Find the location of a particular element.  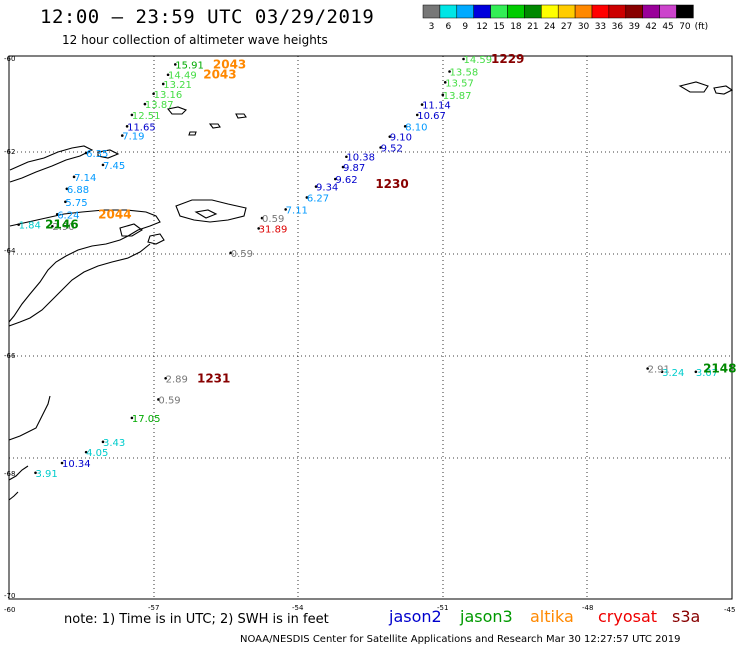

wave-height-label: 6.88 is located at coordinates (78, 190).